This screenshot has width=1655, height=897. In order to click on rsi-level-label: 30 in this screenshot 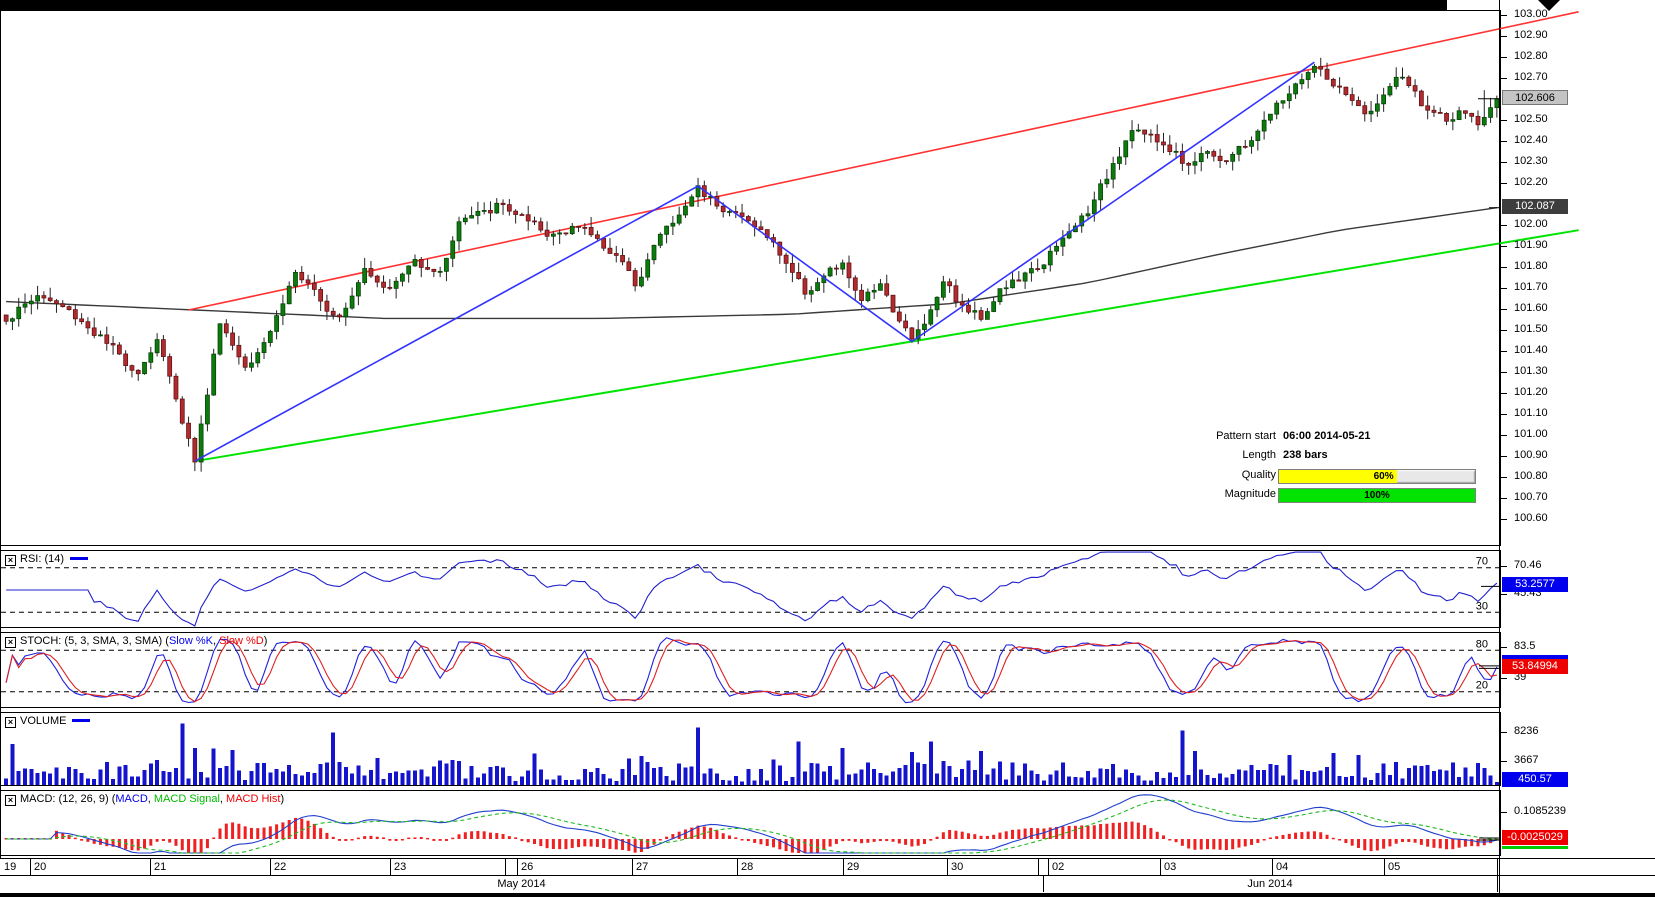, I will do `click(1482, 606)`.